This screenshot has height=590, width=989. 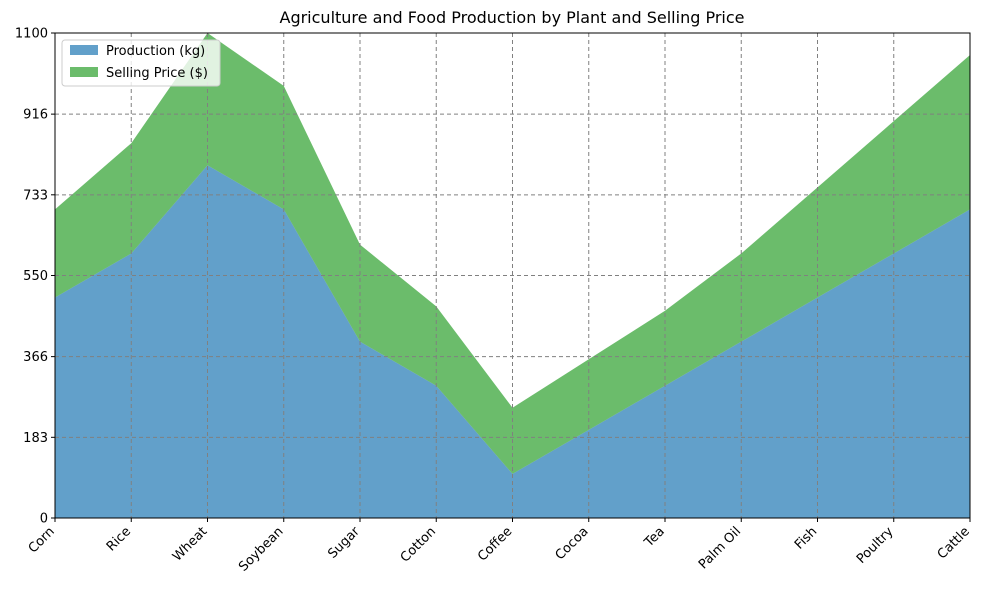 What do you see at coordinates (35, 438) in the screenshot?
I see `y-tick-label: 183` at bounding box center [35, 438].